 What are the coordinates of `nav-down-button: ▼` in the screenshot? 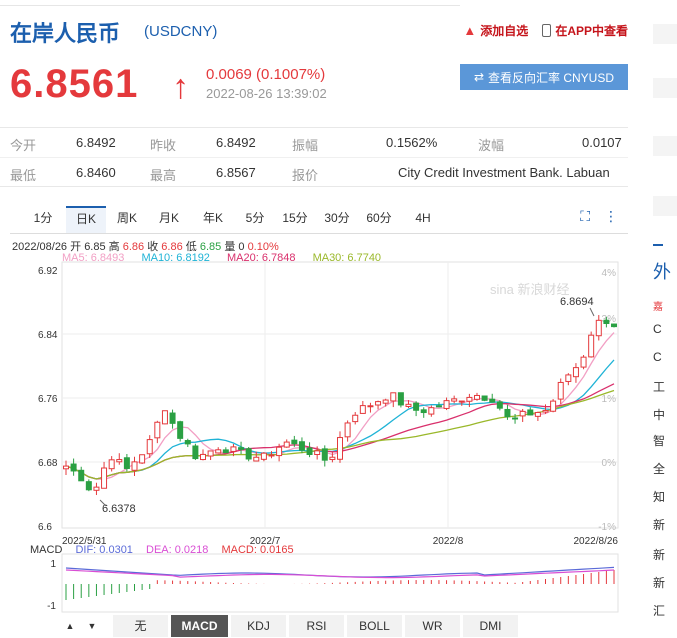 It's located at (92, 626).